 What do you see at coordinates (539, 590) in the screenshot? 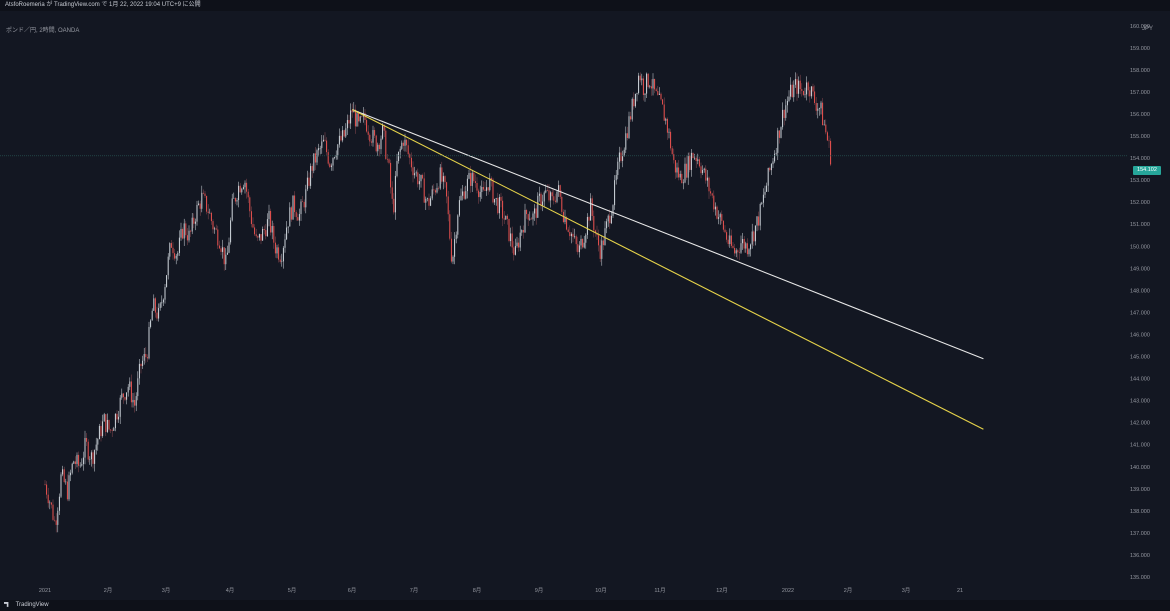
I see `x-tick-label: 9月` at bounding box center [539, 590].